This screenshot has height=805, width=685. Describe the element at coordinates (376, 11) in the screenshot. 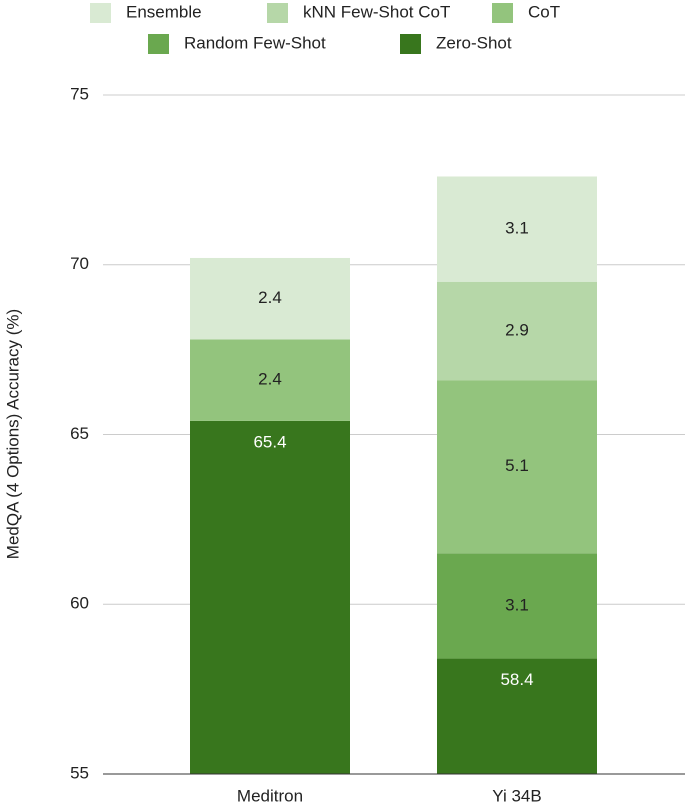

I see `legend-label: kNN Few-Shot CoT` at that location.